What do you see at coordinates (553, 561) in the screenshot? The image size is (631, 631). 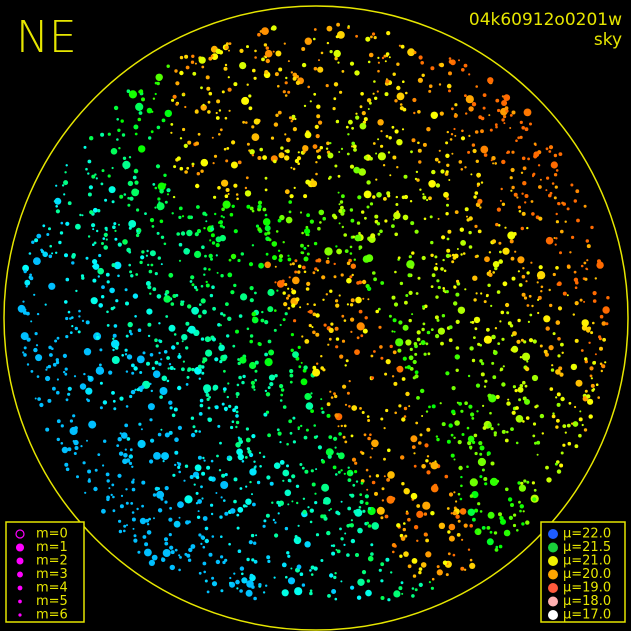 I see `brightness-symbol` at bounding box center [553, 561].